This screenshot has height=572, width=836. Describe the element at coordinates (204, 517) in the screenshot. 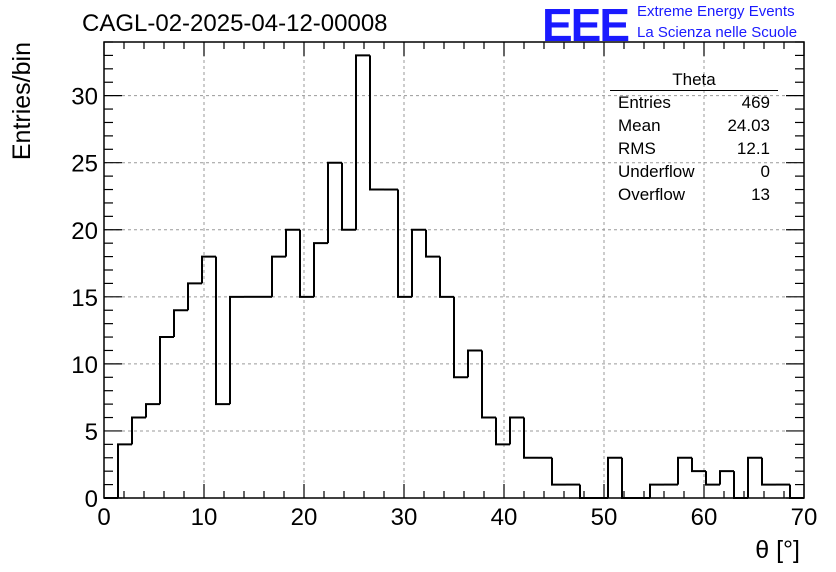

I see `x-tick-label: 10` at that location.